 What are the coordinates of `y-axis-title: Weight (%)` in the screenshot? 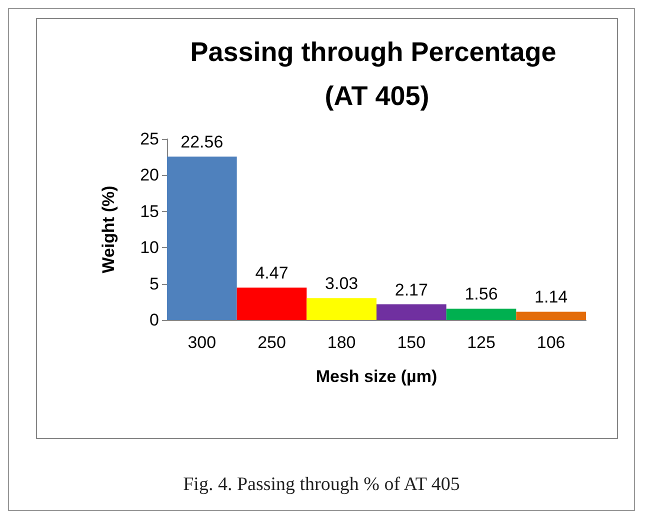 It's located at (108, 230).